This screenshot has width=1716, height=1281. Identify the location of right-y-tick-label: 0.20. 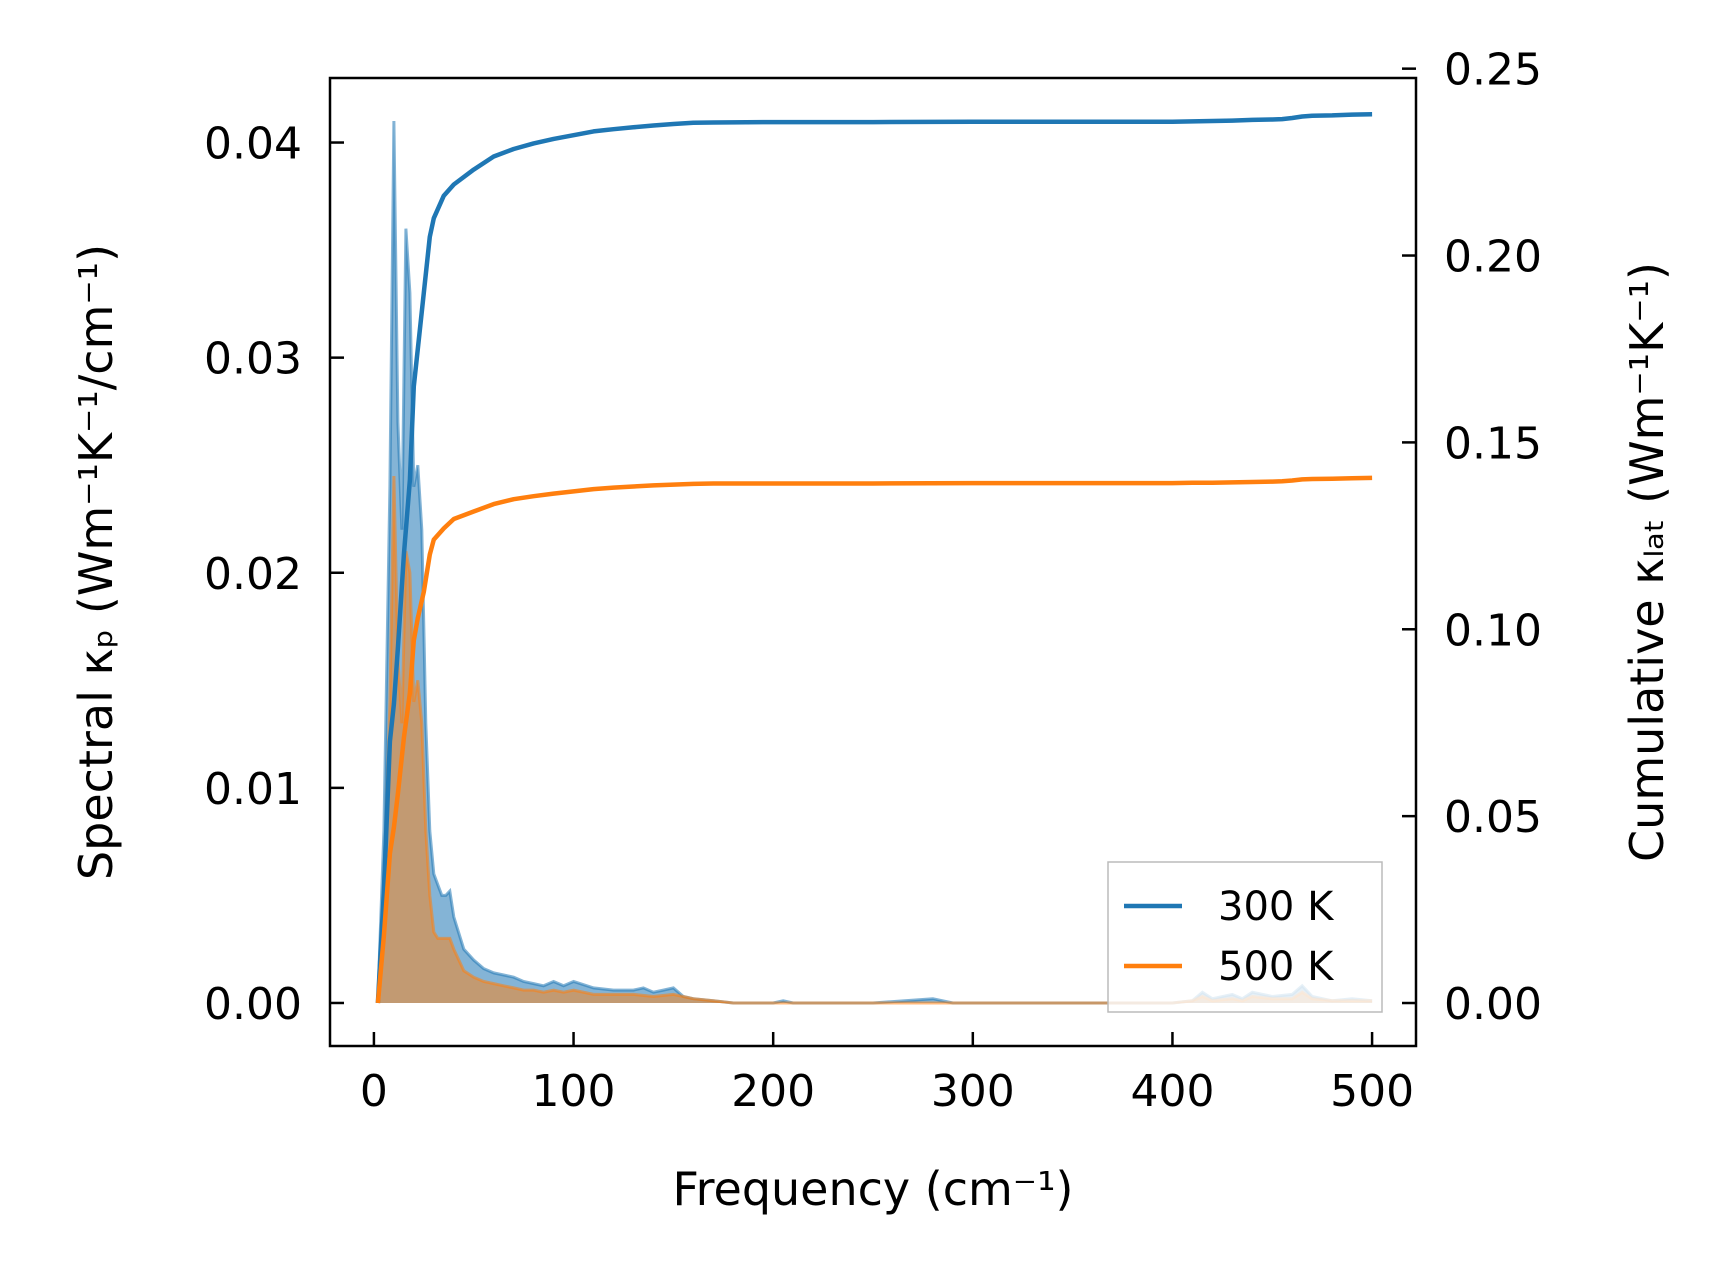
(1493, 257).